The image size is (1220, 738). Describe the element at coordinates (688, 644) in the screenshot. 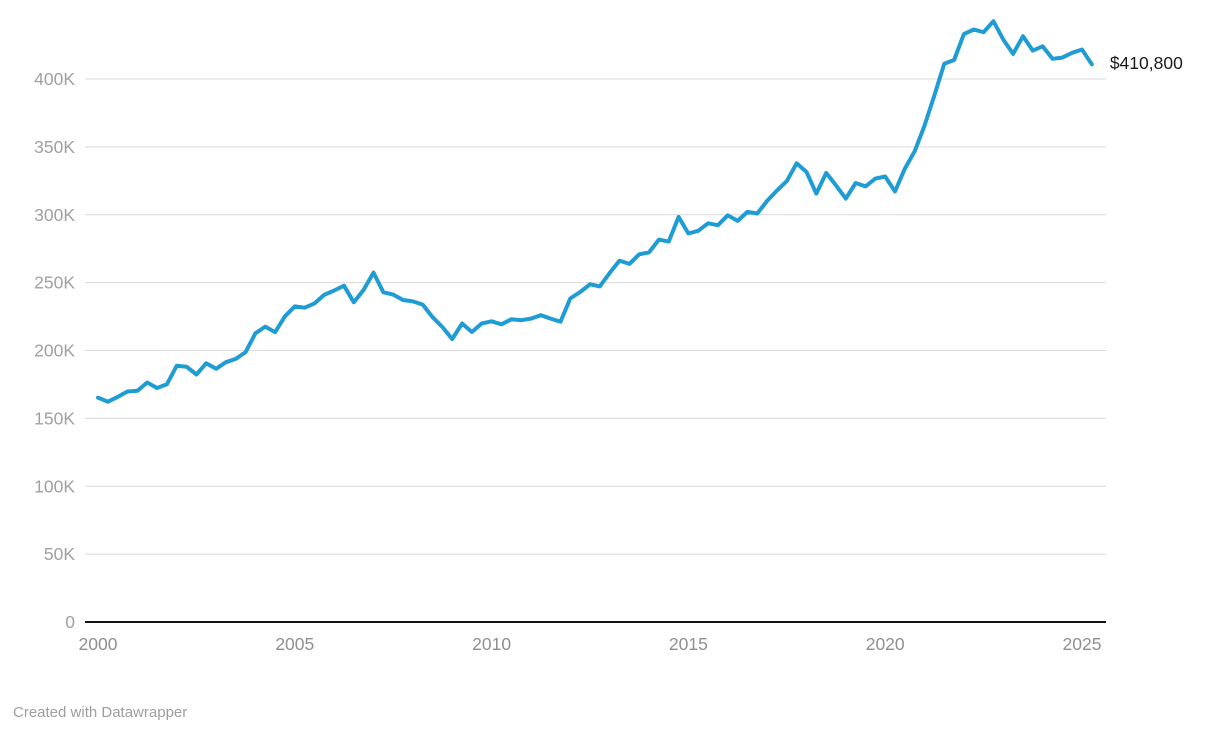

I see `x-tick-label: 2015` at that location.